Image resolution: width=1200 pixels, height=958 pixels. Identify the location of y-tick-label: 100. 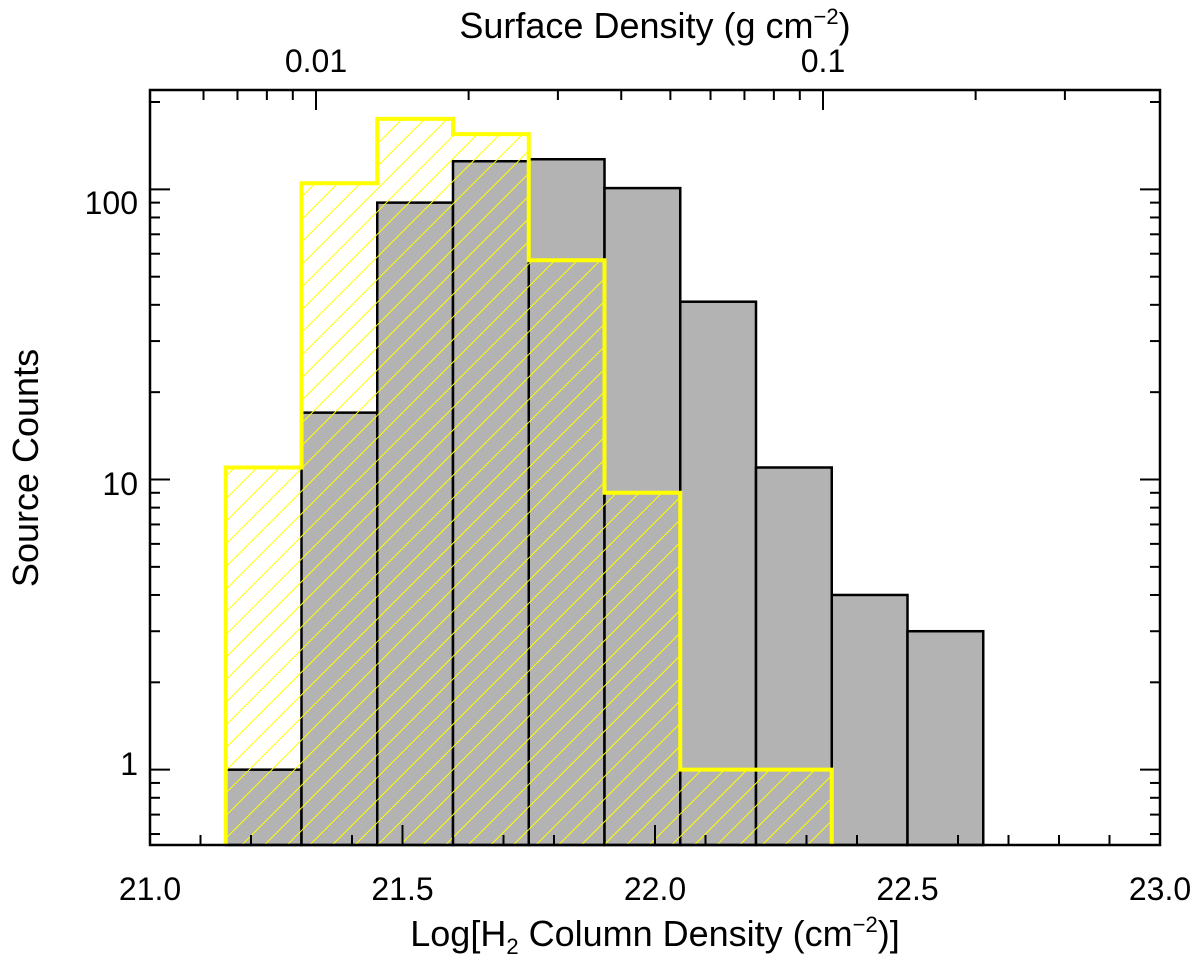
(111, 203).